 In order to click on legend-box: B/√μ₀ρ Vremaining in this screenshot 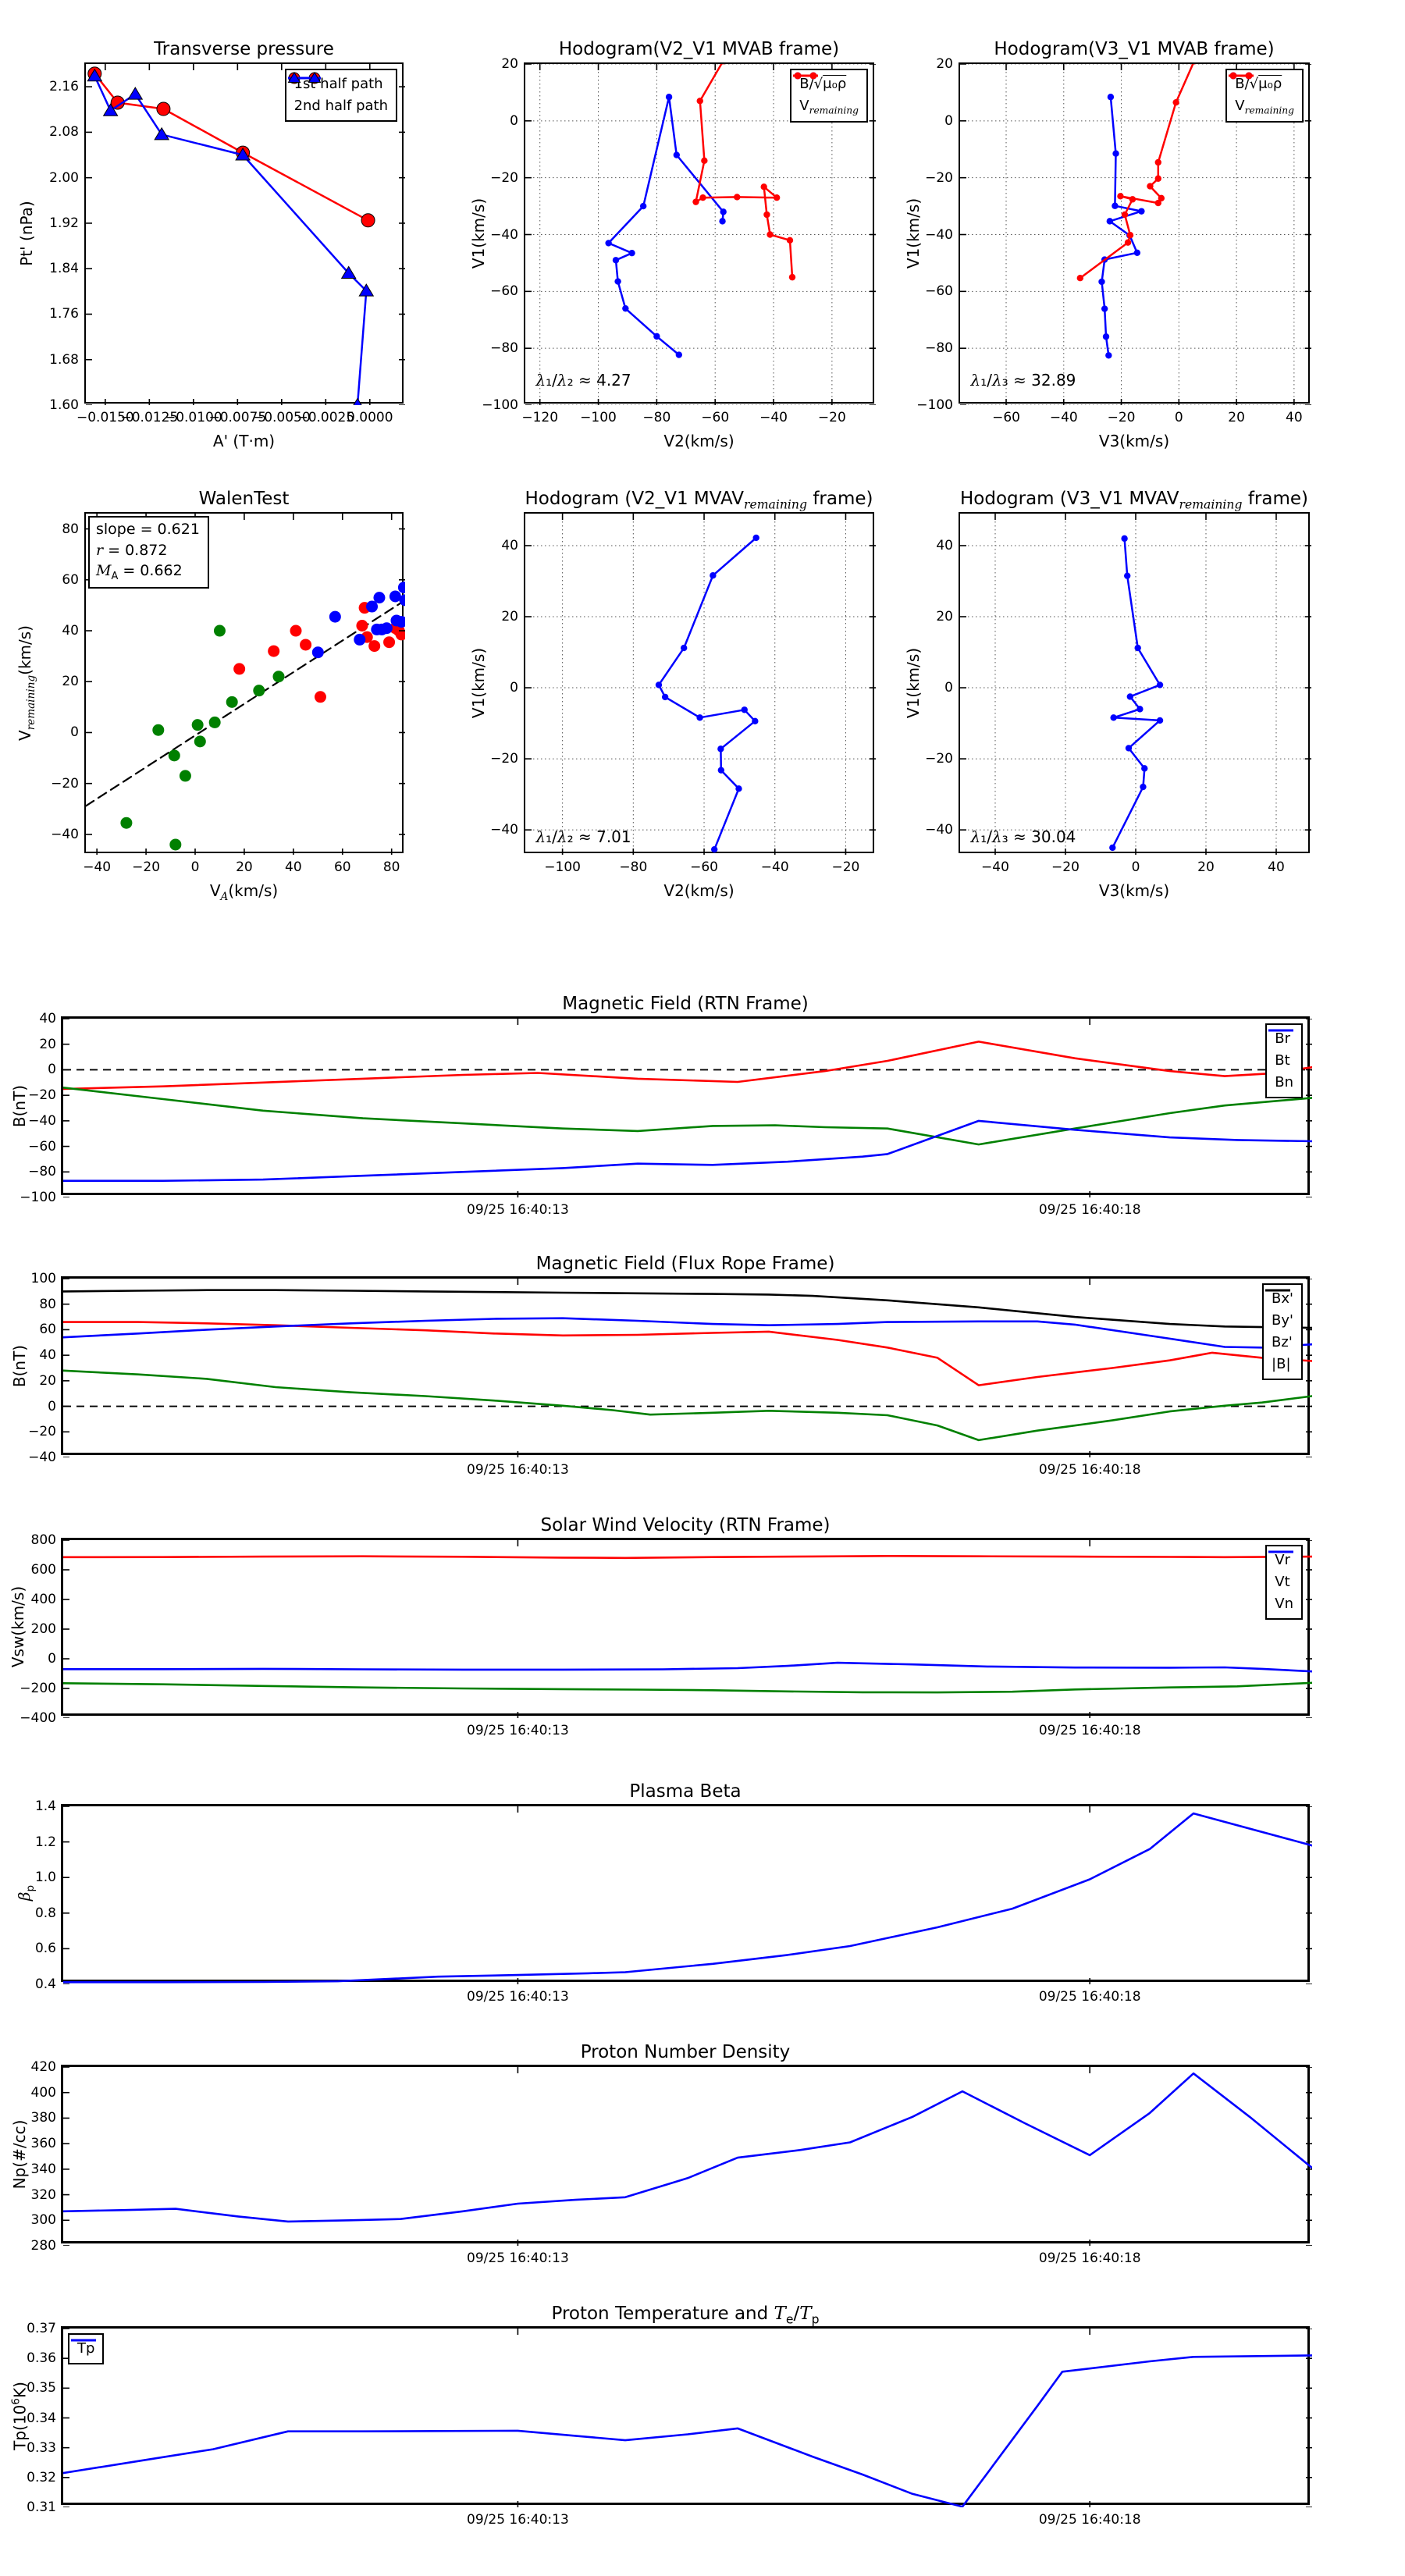, I will do `click(1265, 96)`.